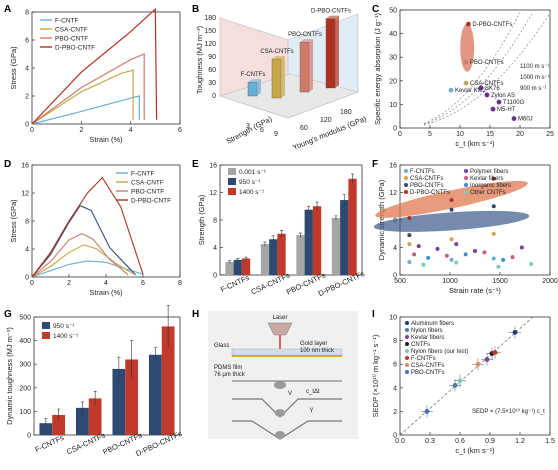  I want to click on legend-label: Nylon fibers, so click(427, 331).